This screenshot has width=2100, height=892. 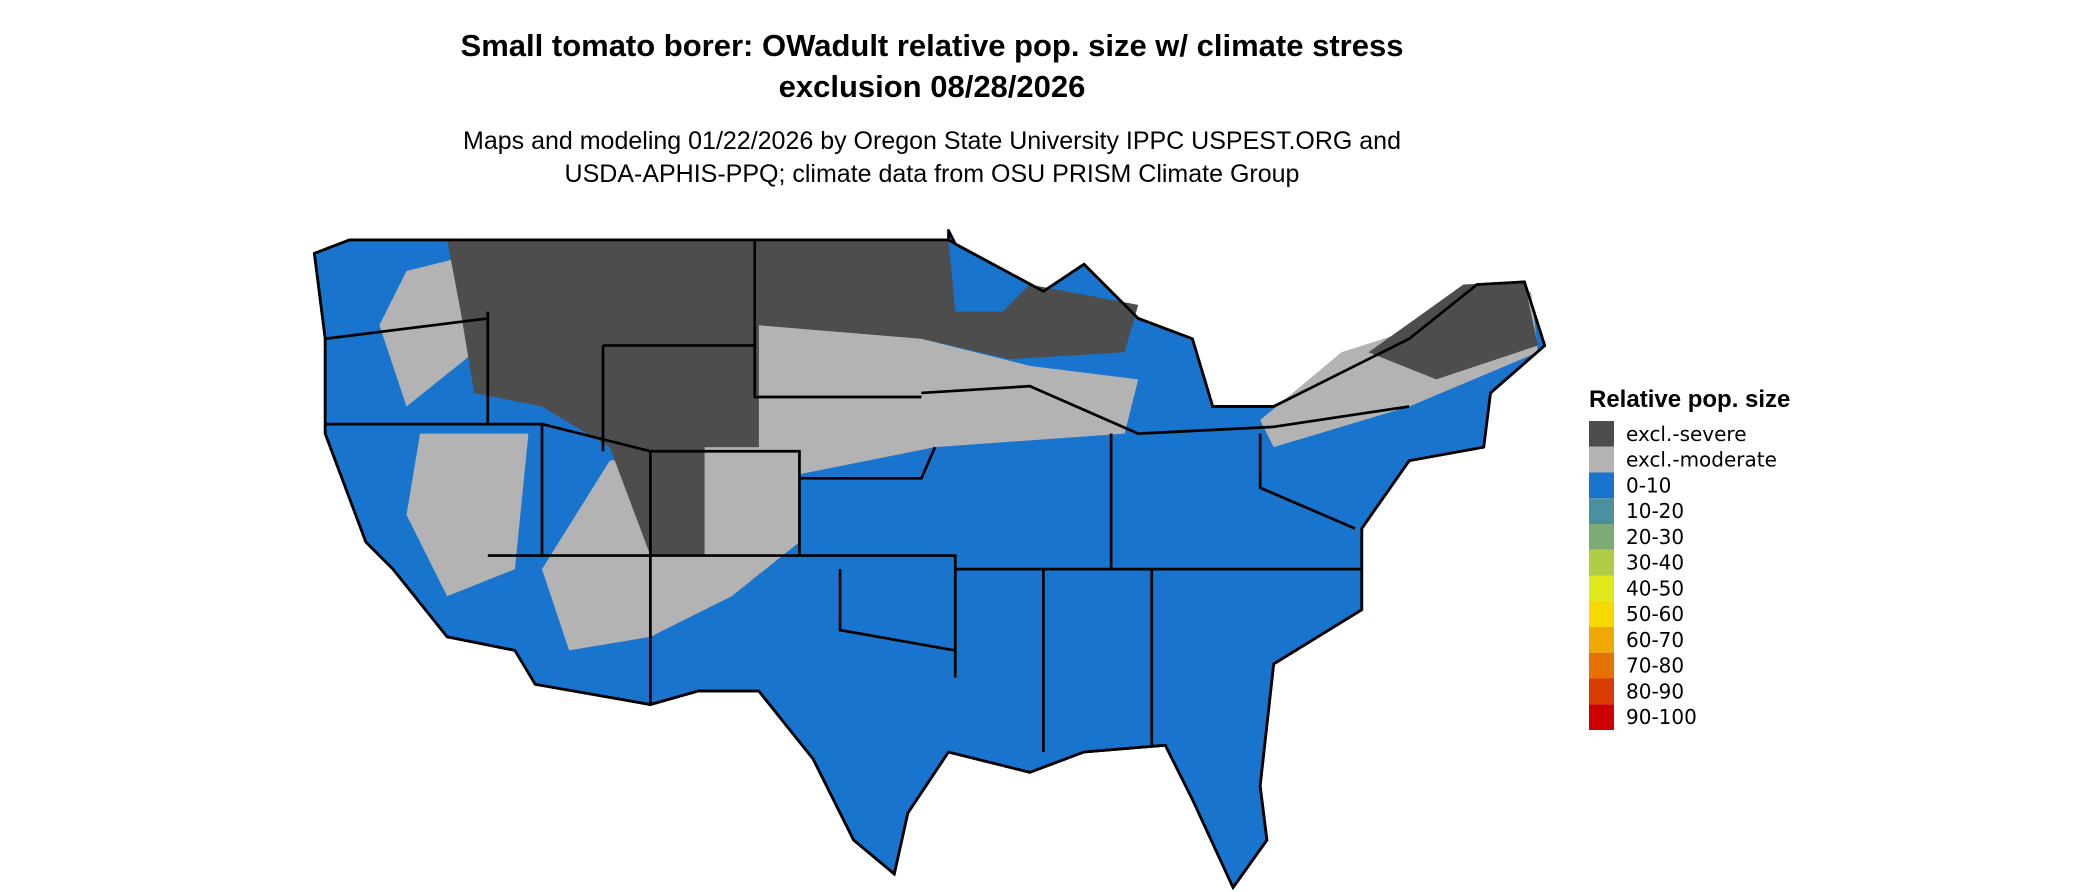 I want to click on legend-label: 60-70, so click(x=1655, y=640).